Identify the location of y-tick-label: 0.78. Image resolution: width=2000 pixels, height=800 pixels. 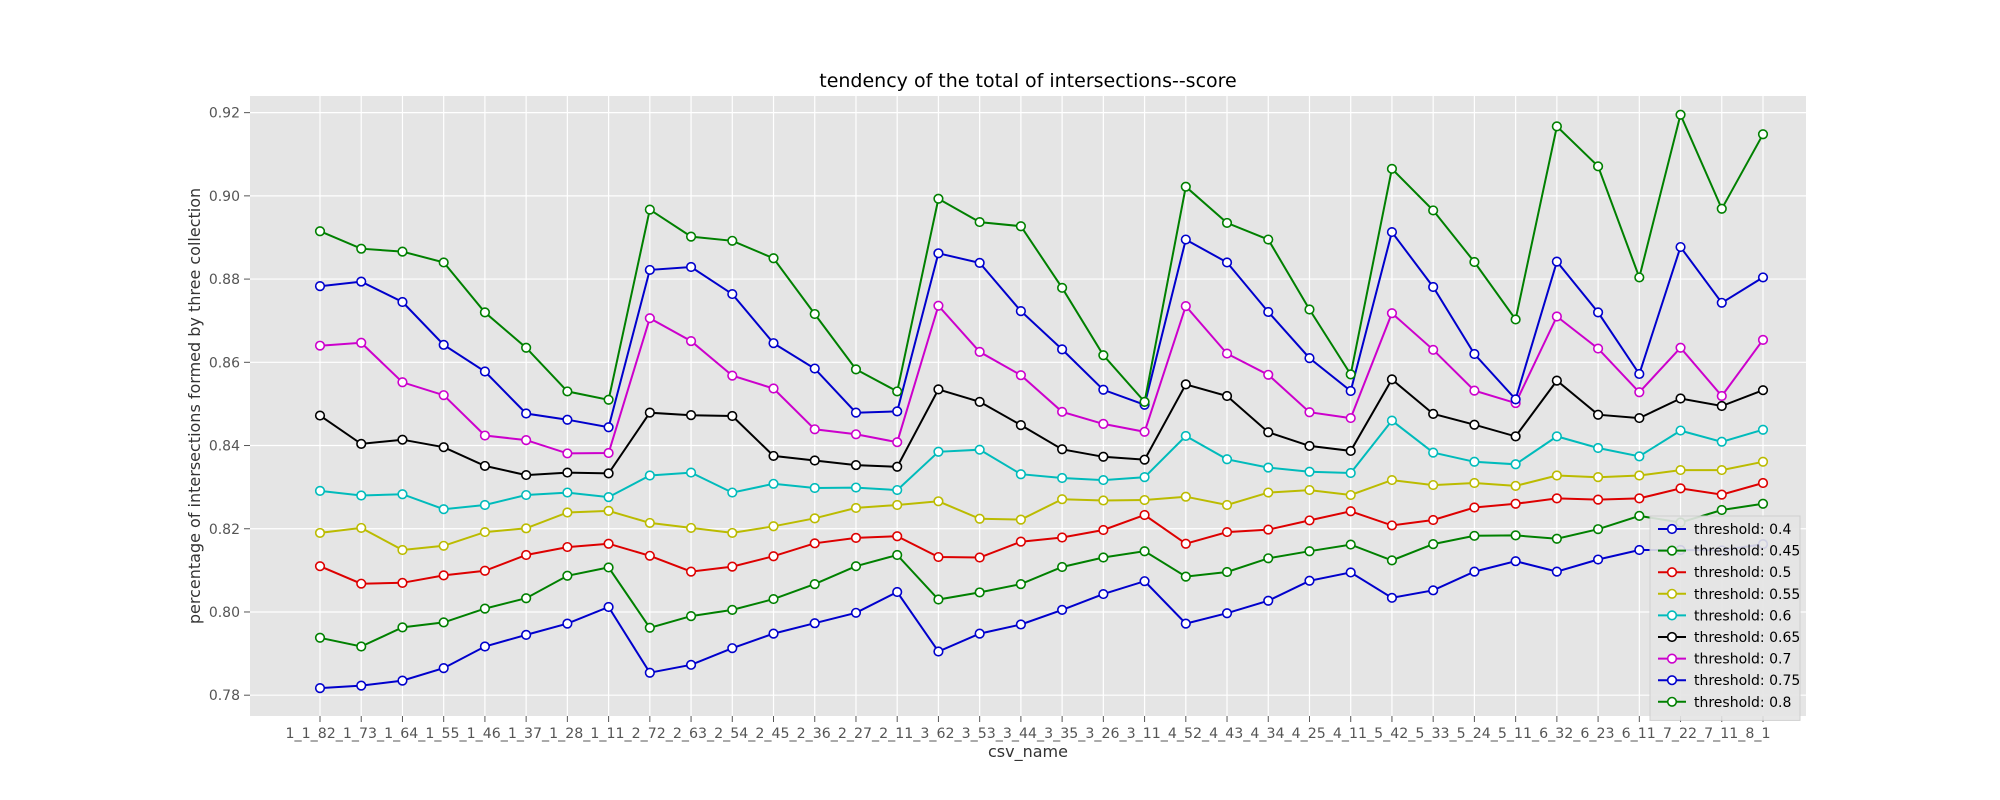
(224, 696).